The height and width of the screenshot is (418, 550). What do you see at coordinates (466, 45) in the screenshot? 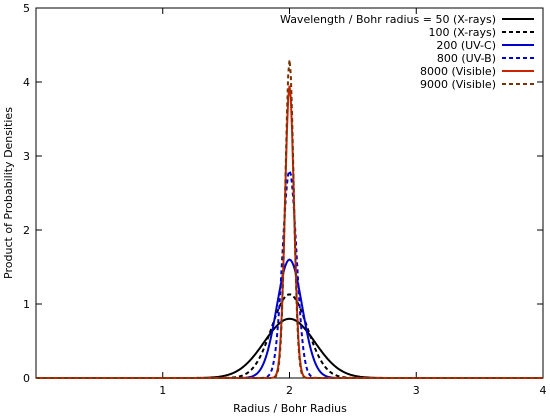
I see `legend-entry-label: 200 (UV-C)` at bounding box center [466, 45].